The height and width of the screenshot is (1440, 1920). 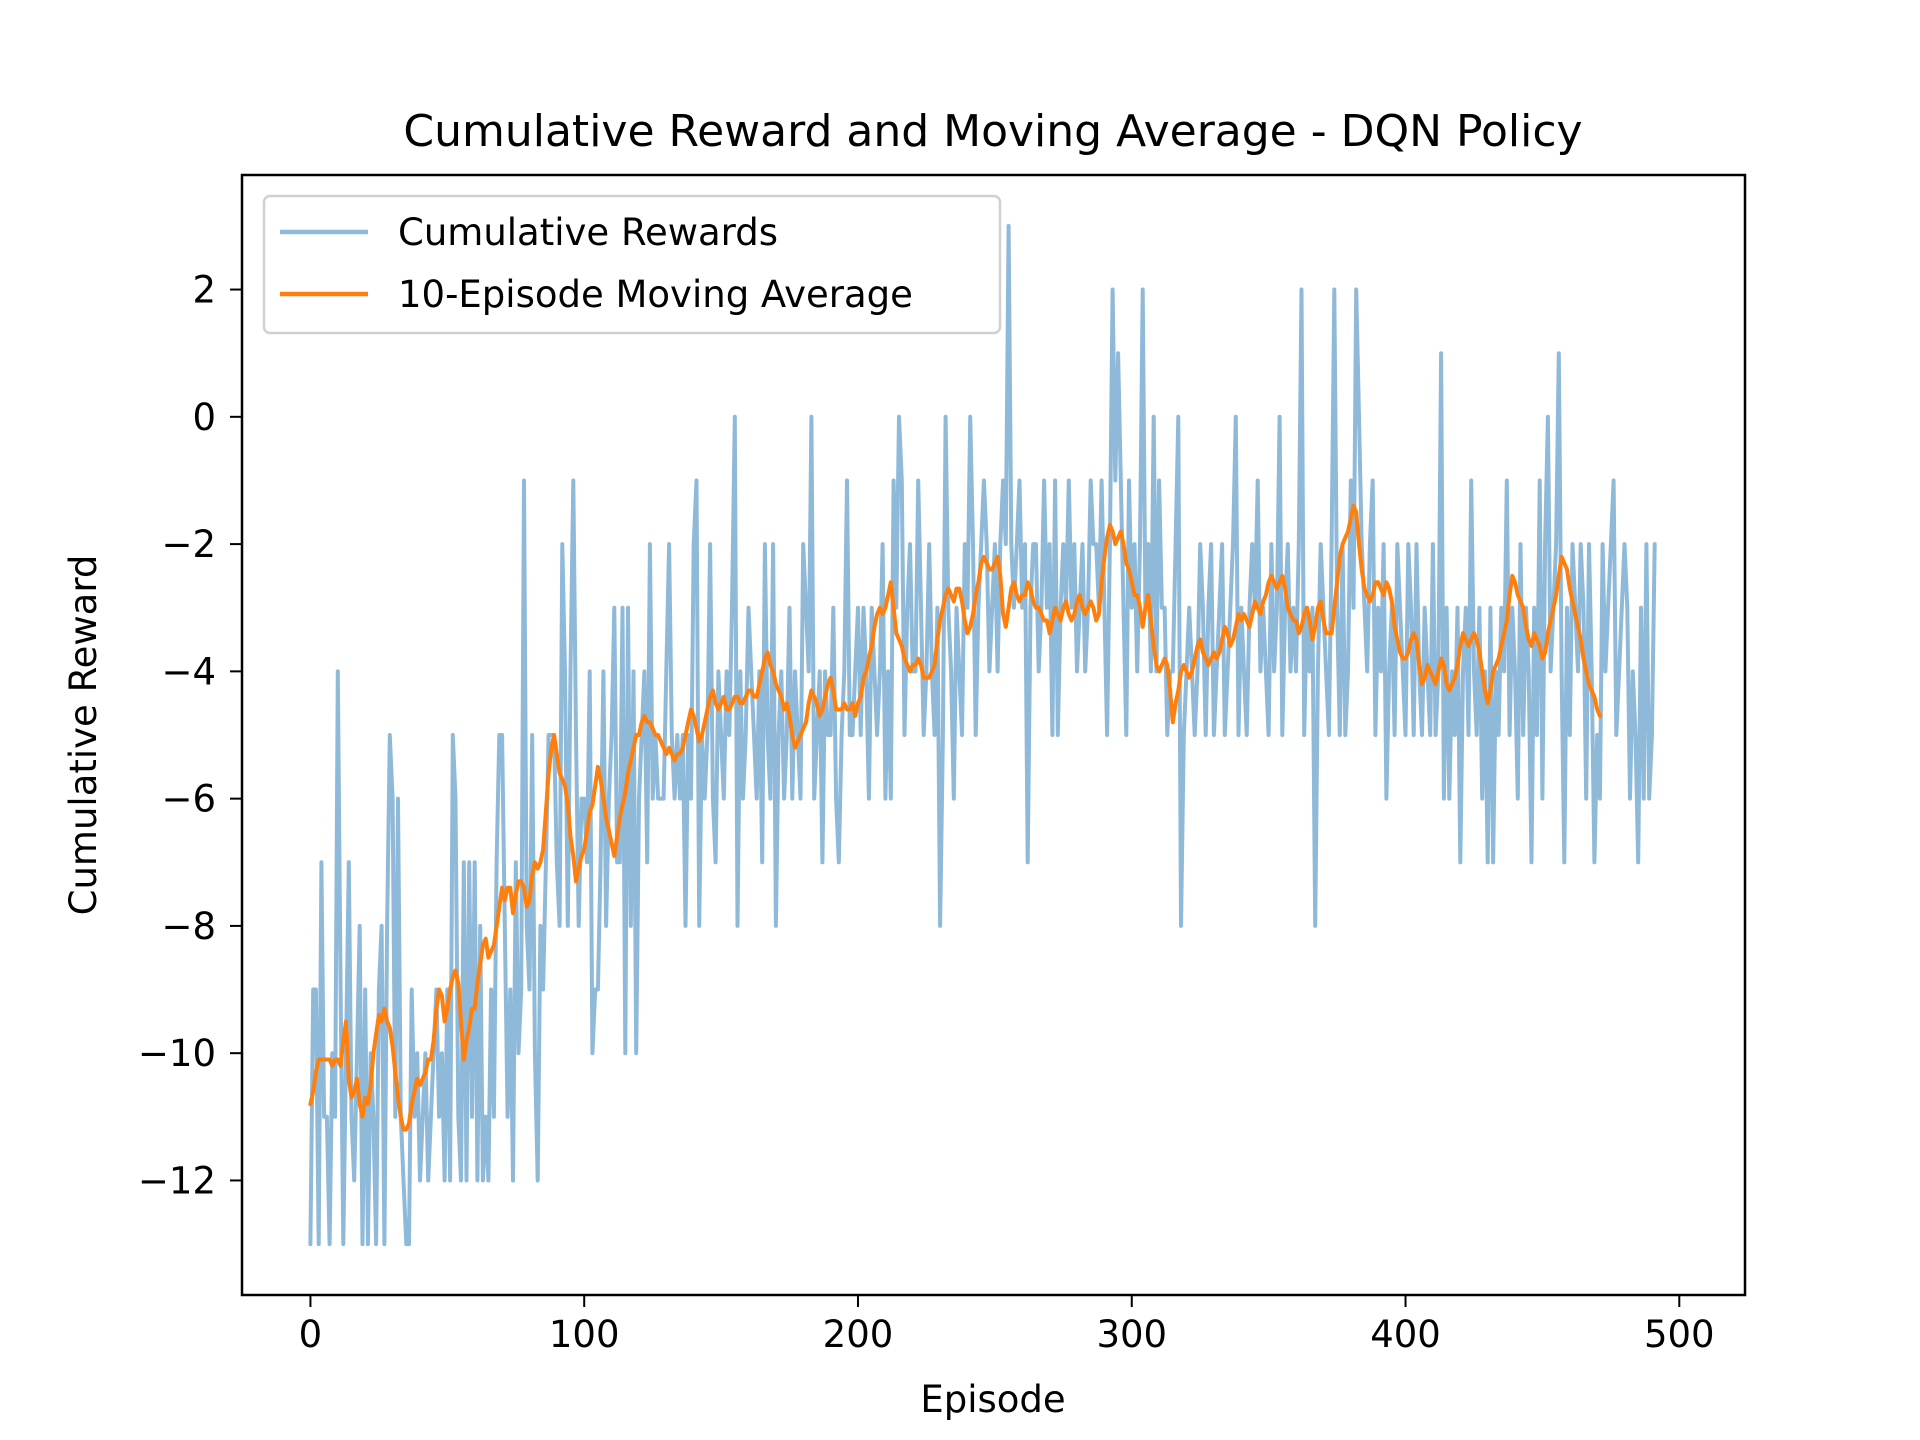 What do you see at coordinates (655, 294) in the screenshot?
I see `legend-label-ma: 10-Episode Moving Average` at bounding box center [655, 294].